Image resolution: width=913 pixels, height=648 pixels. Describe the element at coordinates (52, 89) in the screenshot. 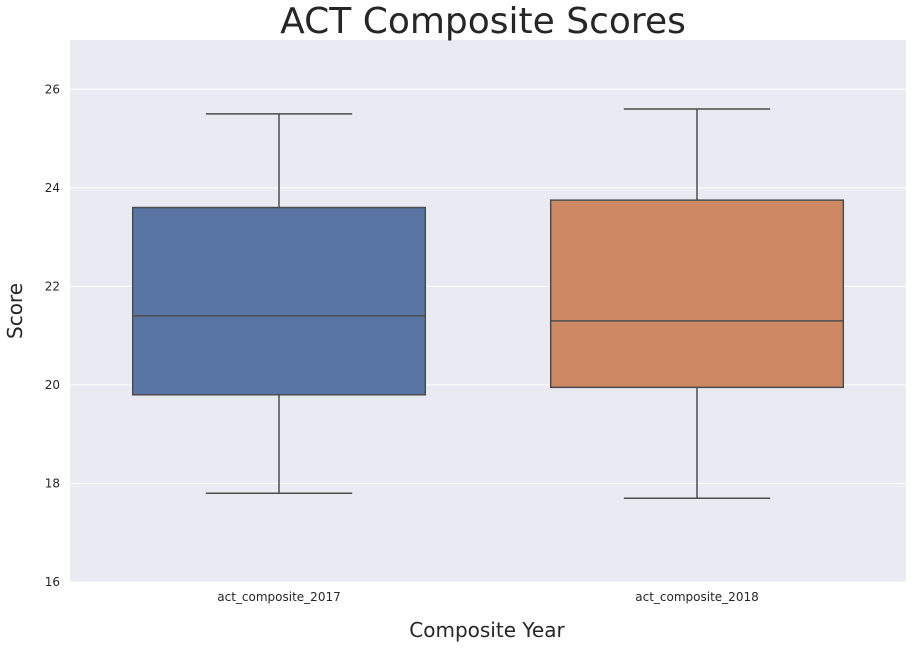

I see `y-tick-label: 26` at that location.